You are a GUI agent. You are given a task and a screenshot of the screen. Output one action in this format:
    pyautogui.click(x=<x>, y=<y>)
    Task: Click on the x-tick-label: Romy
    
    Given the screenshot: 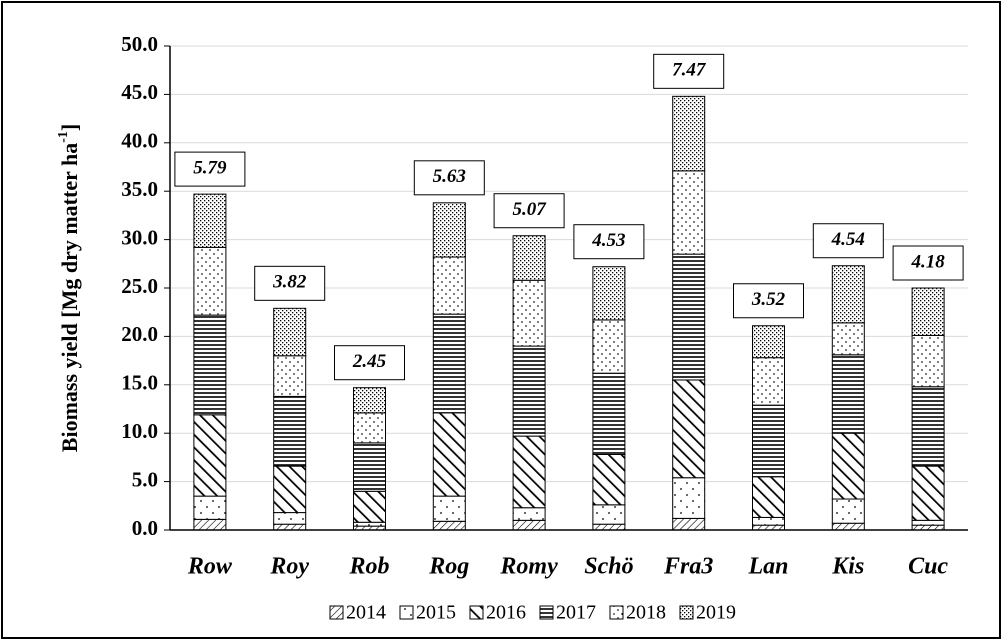 What is the action you would take?
    pyautogui.click(x=528, y=567)
    